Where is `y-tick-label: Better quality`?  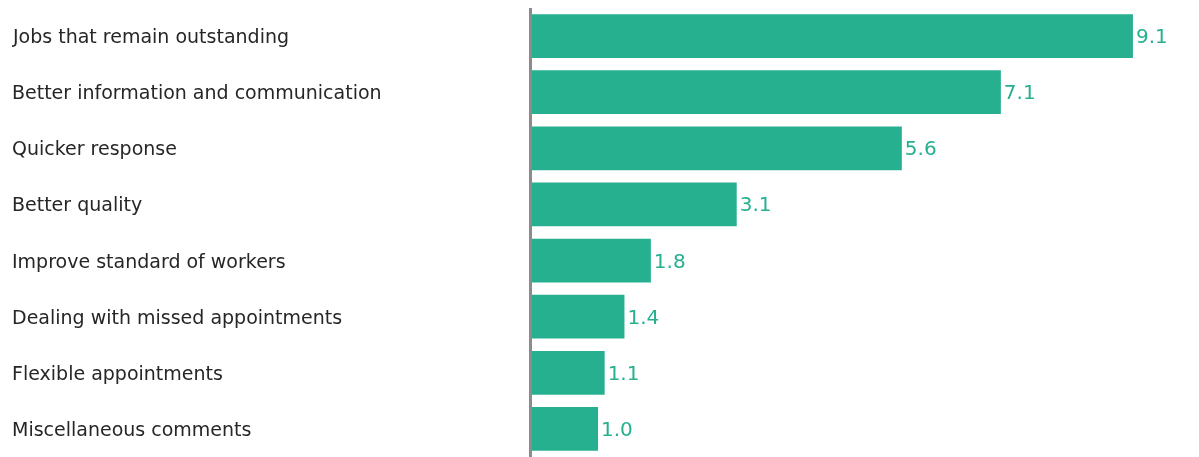
y-tick-label: Better quality is located at coordinates (77, 204).